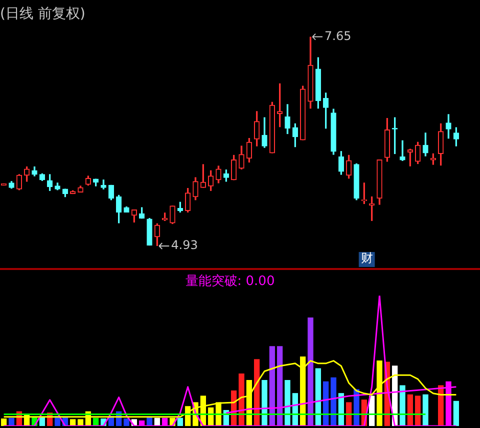 The image size is (480, 428). Describe the element at coordinates (338, 35) in the screenshot. I see `annotation: 7.65` at that location.